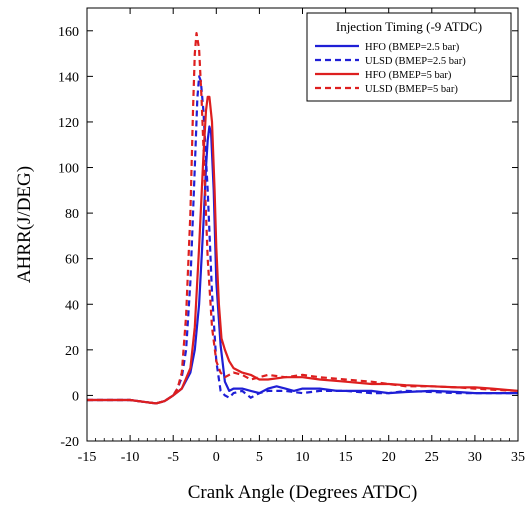 The height and width of the screenshot is (508, 529). I want to click on y-tick-label: 160, so click(68, 32).